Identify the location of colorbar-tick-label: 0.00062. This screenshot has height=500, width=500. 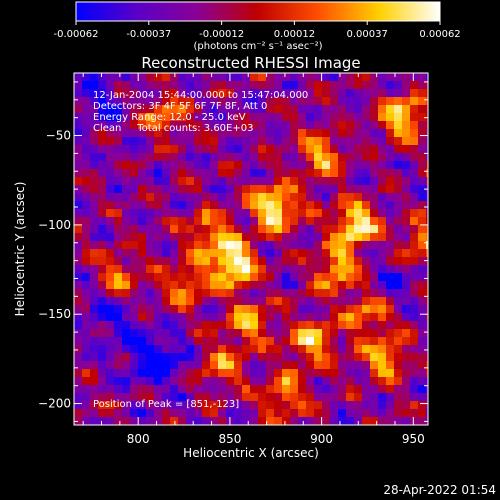
(439, 34).